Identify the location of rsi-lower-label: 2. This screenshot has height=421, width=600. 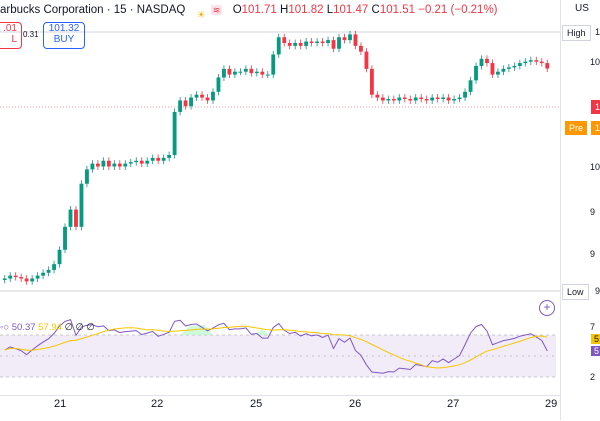
(593, 377).